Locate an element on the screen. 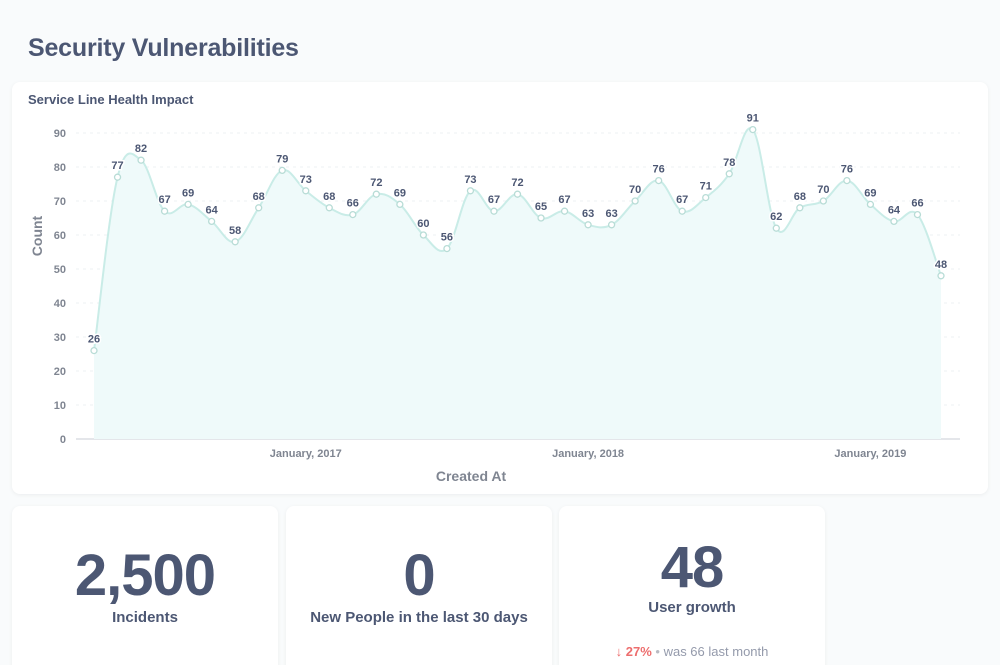 The width and height of the screenshot is (1000, 665). y-tick-label: 40 is located at coordinates (60, 304).